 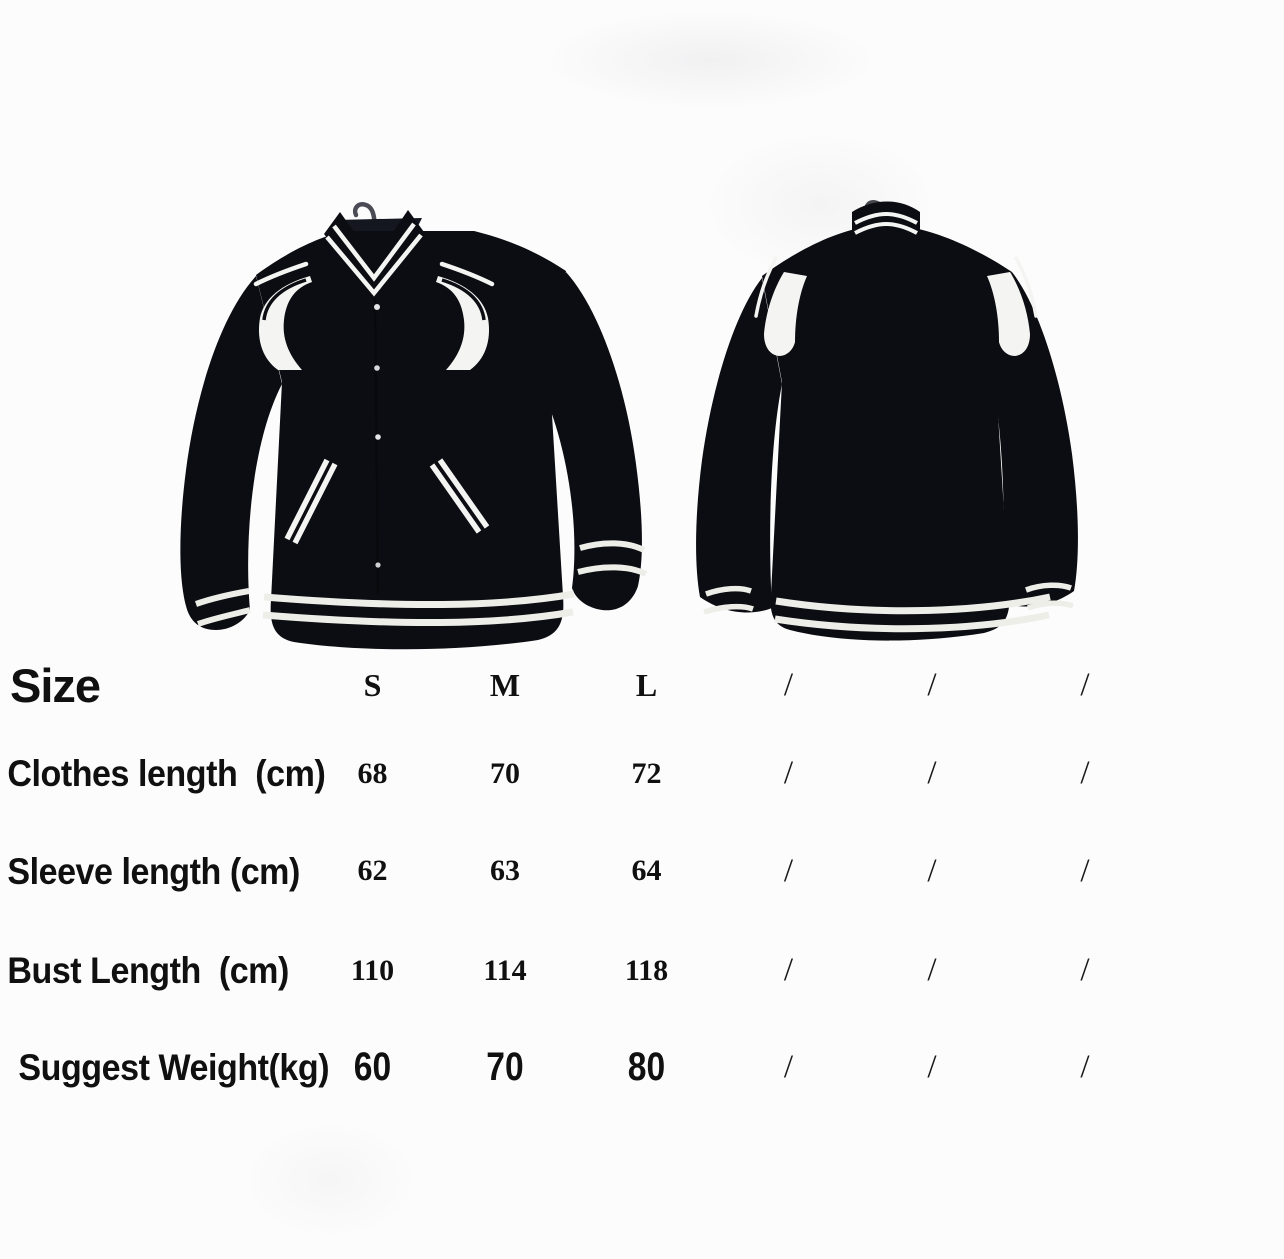 What do you see at coordinates (646, 1067) in the screenshot?
I see `value-cell: 80` at bounding box center [646, 1067].